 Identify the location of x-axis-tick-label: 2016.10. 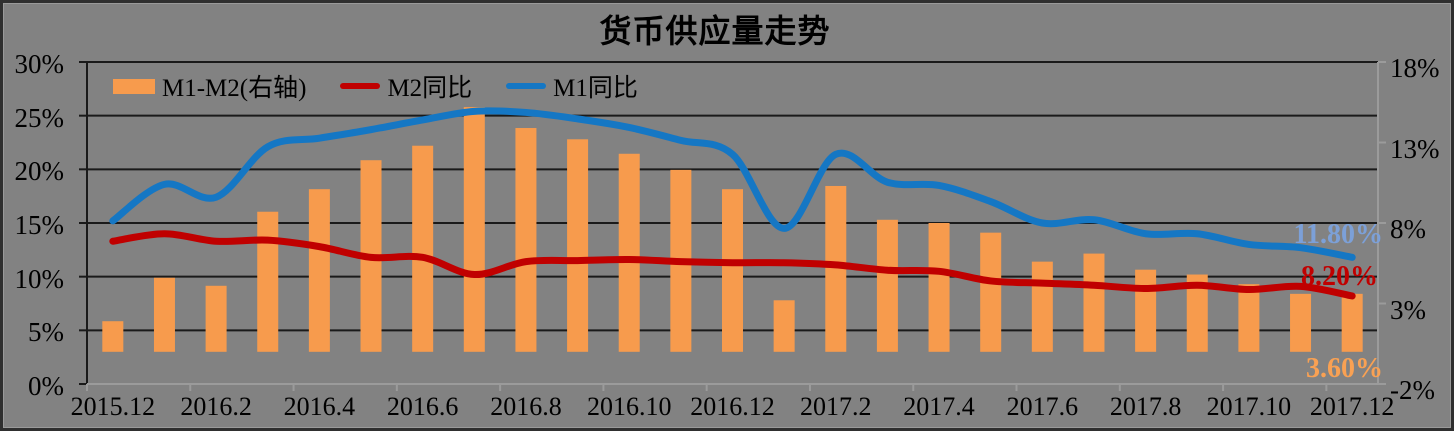
(629, 406).